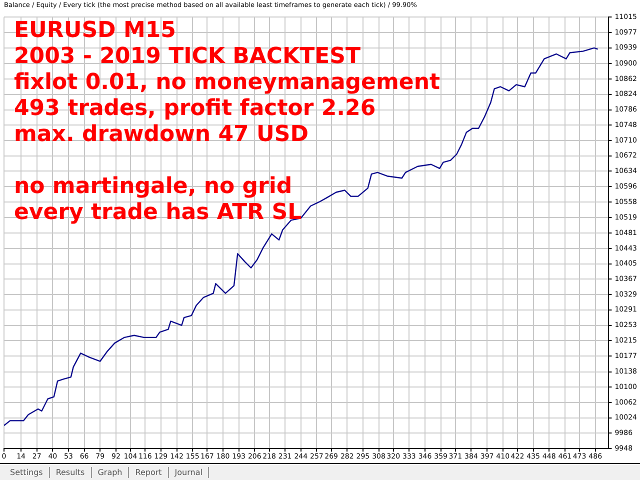 Image resolution: width=640 pixels, height=480 pixels. I want to click on text: Settings, so click(27, 472).